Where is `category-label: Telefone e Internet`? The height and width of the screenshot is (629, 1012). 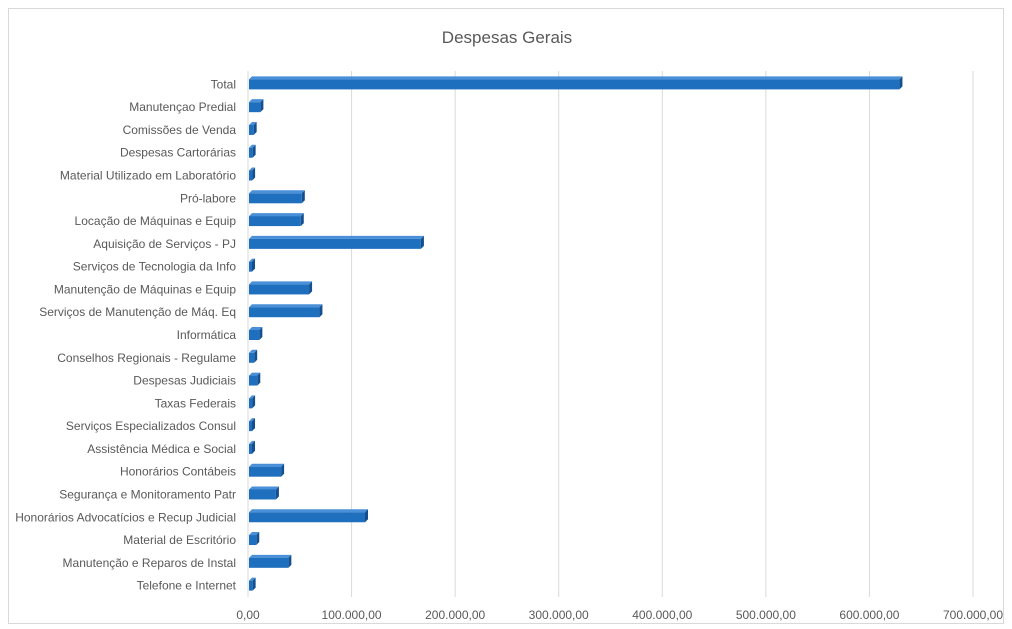 category-label: Telefone e Internet is located at coordinates (187, 586).